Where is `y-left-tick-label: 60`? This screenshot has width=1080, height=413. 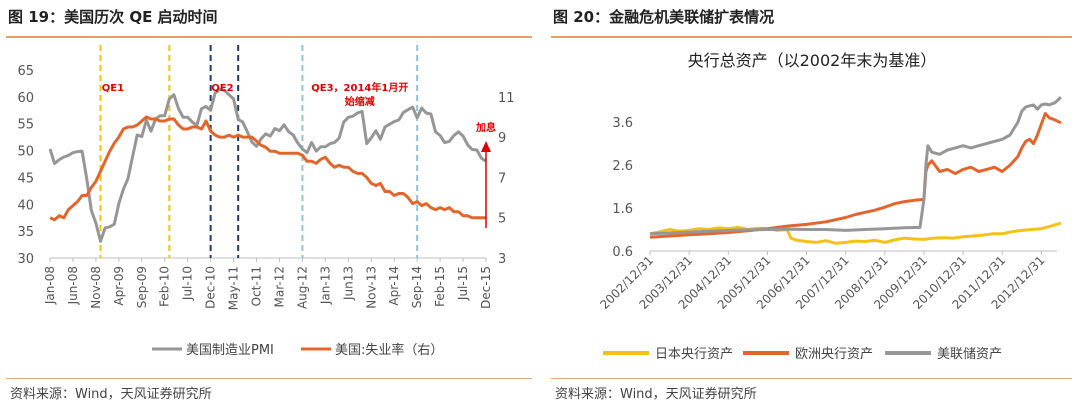
y-left-tick-label: 60 is located at coordinates (25, 98).